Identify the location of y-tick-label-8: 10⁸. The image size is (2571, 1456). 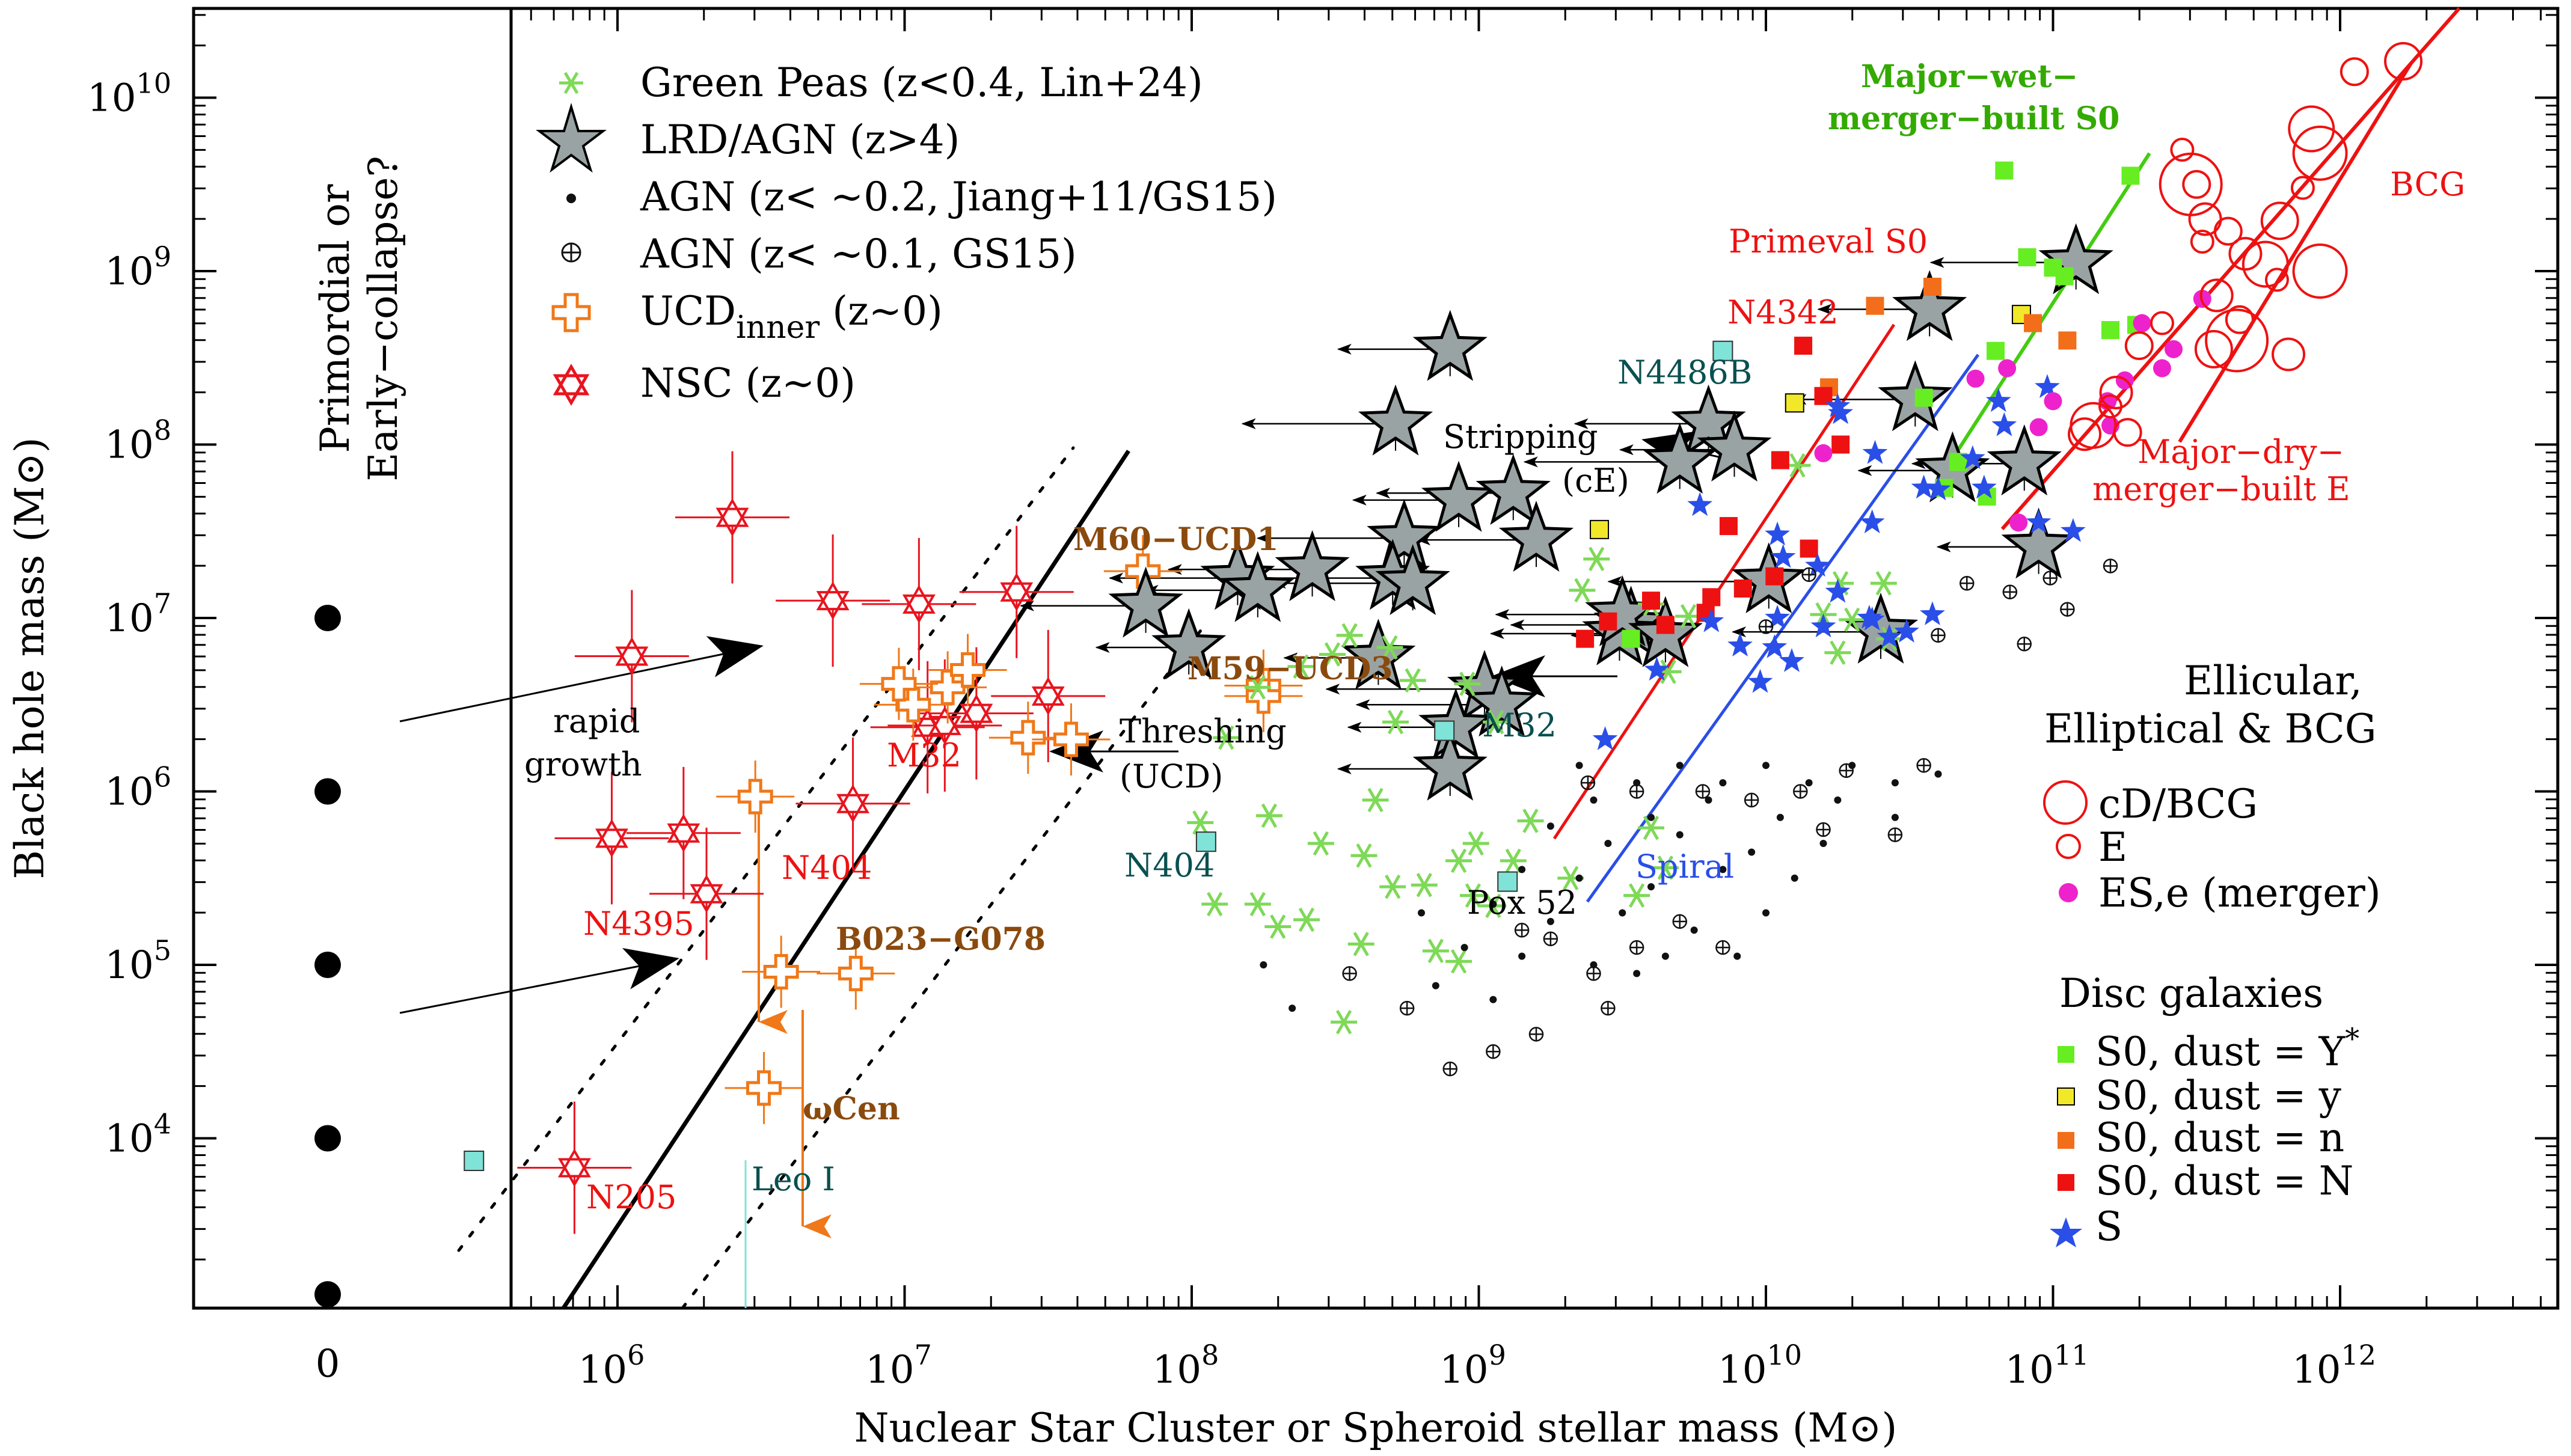
(138, 441).